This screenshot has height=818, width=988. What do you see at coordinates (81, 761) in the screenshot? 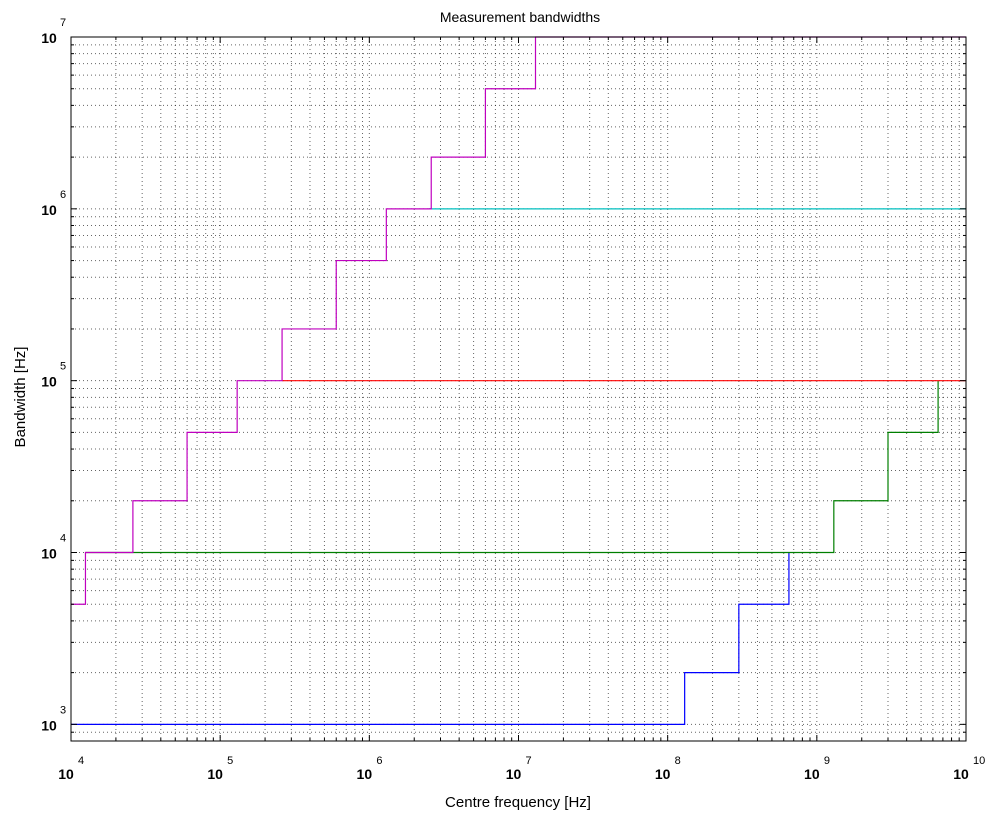
I see `x-tick-exponent: 4` at bounding box center [81, 761].